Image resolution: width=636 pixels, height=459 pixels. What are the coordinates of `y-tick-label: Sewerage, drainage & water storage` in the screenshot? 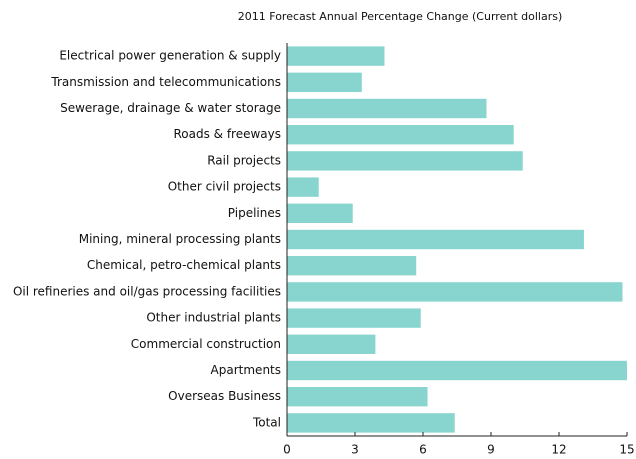 It's located at (170, 108).